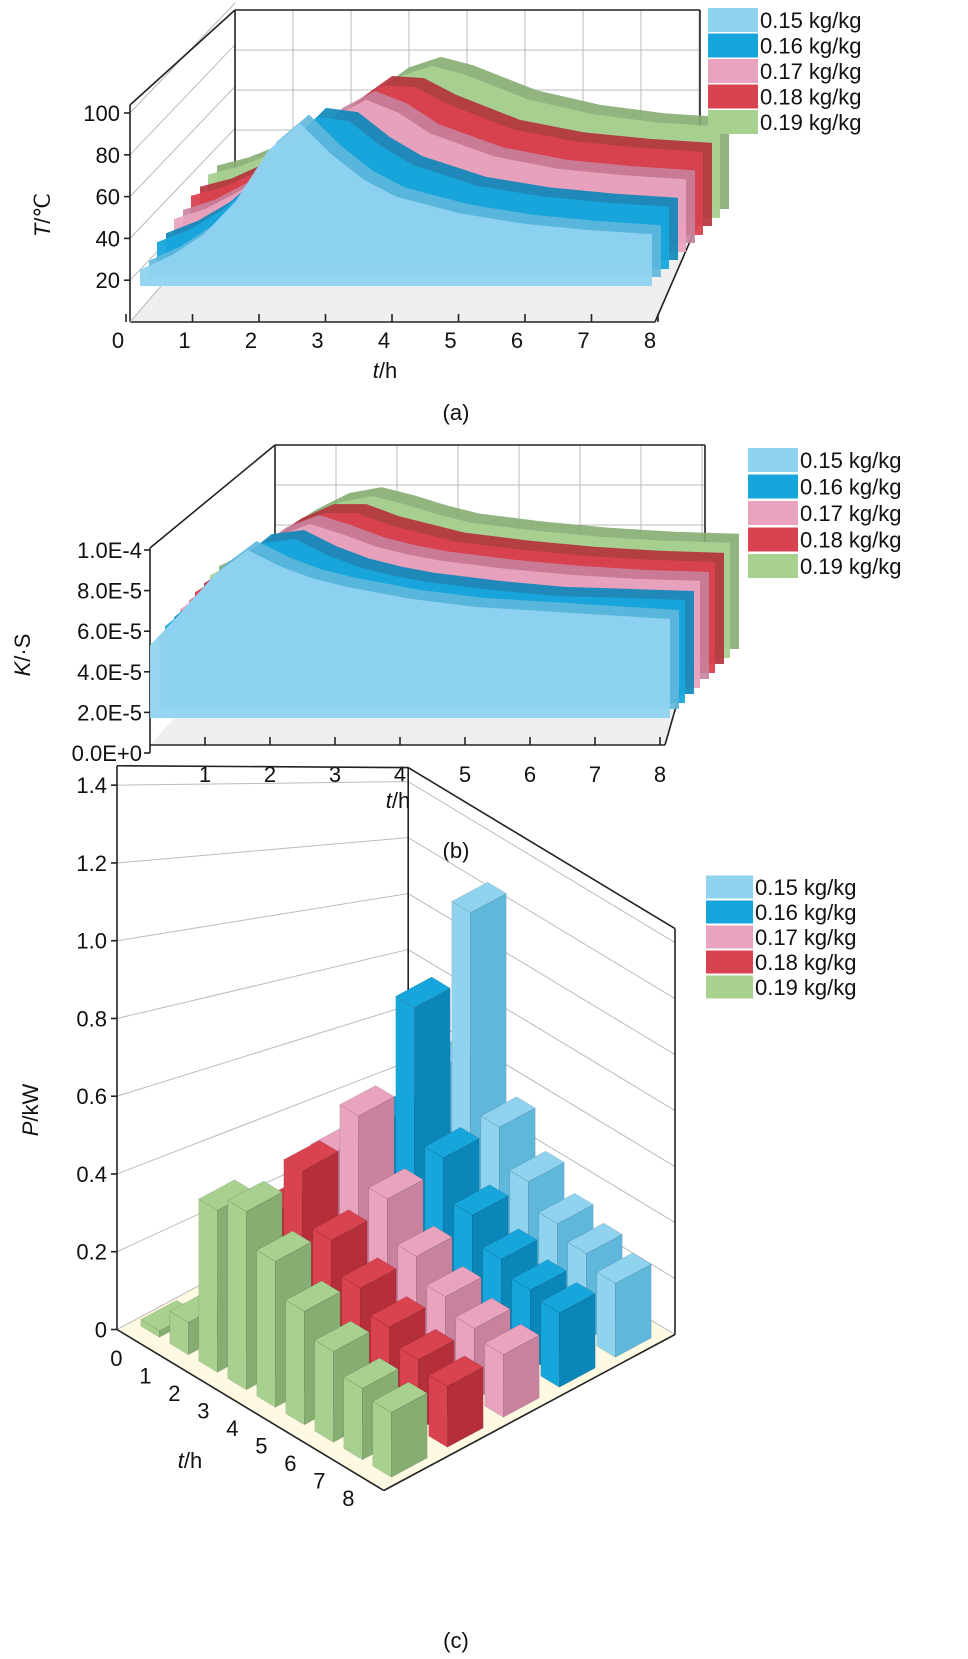  What do you see at coordinates (22, 648) in the screenshot?
I see `y-axis-label-unit: /·S` at bounding box center [22, 648].